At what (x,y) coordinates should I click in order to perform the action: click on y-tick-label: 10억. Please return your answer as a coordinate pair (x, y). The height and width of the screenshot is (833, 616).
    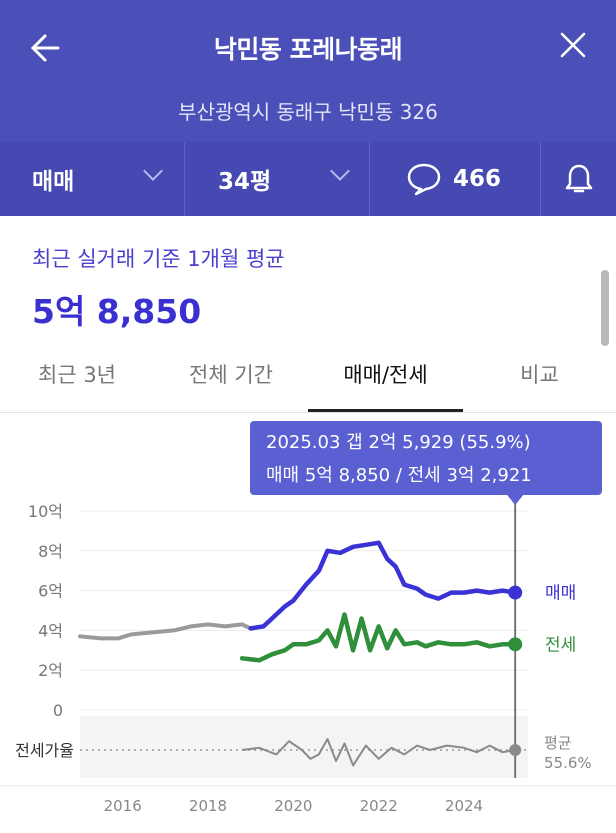
    Looking at the image, I should click on (45, 511).